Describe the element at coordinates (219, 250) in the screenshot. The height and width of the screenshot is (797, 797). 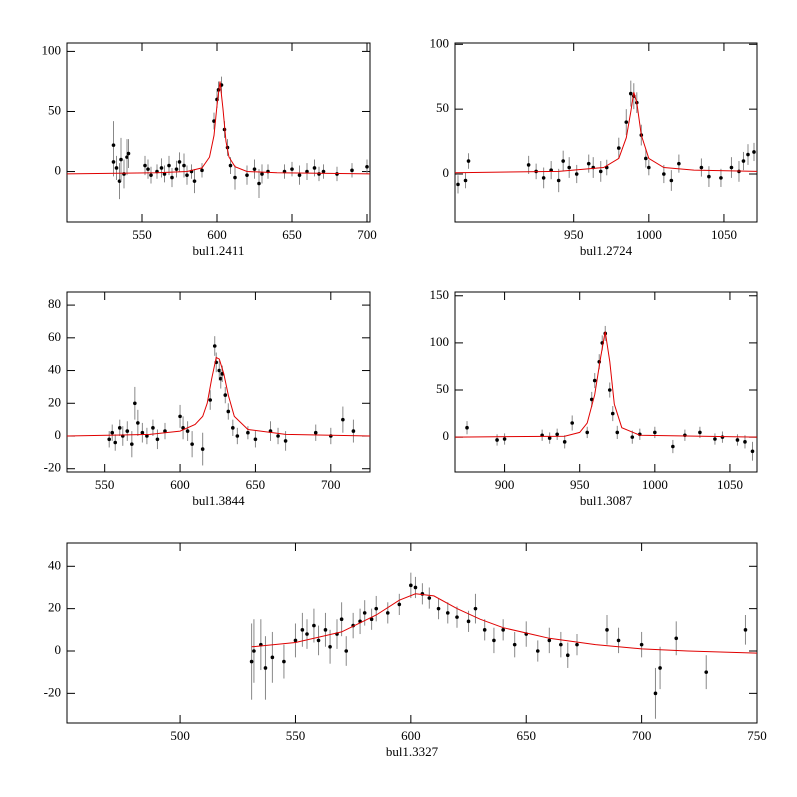
I see `x-axis-label: bul1.2411` at that location.